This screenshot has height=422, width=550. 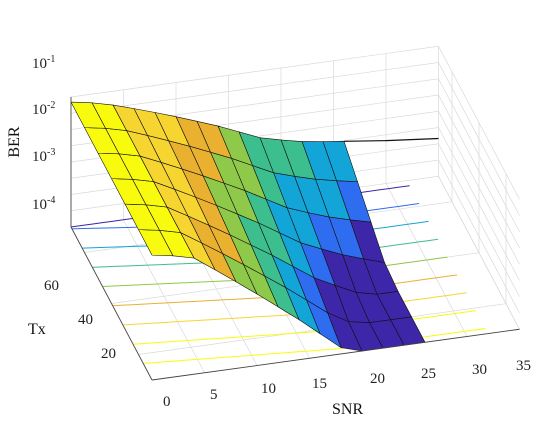 What do you see at coordinates (214, 395) in the screenshot?
I see `x-tick-label: 5` at bounding box center [214, 395].